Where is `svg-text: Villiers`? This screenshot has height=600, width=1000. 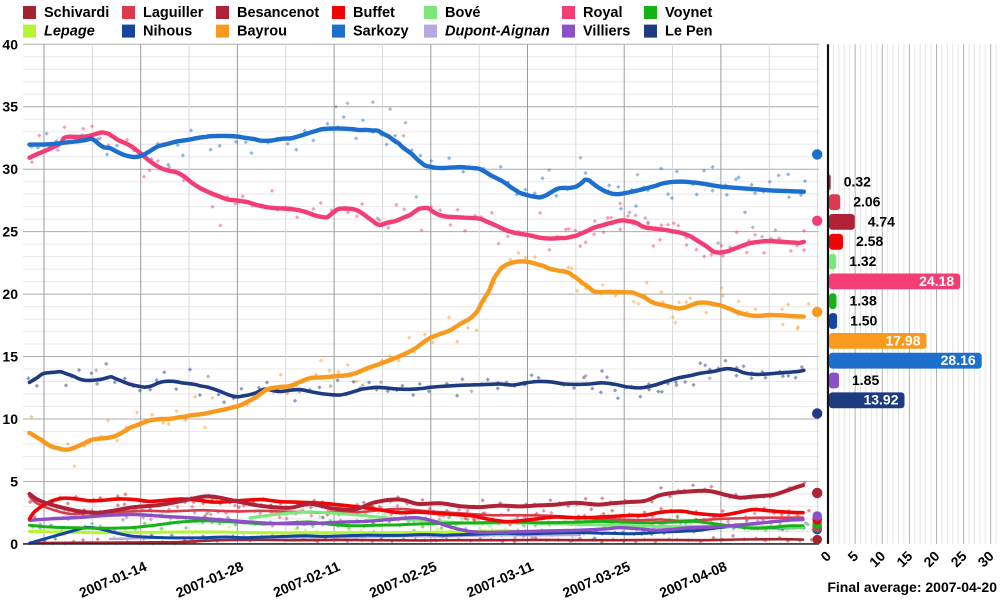 svg-text: Villiers is located at coordinates (606, 32).